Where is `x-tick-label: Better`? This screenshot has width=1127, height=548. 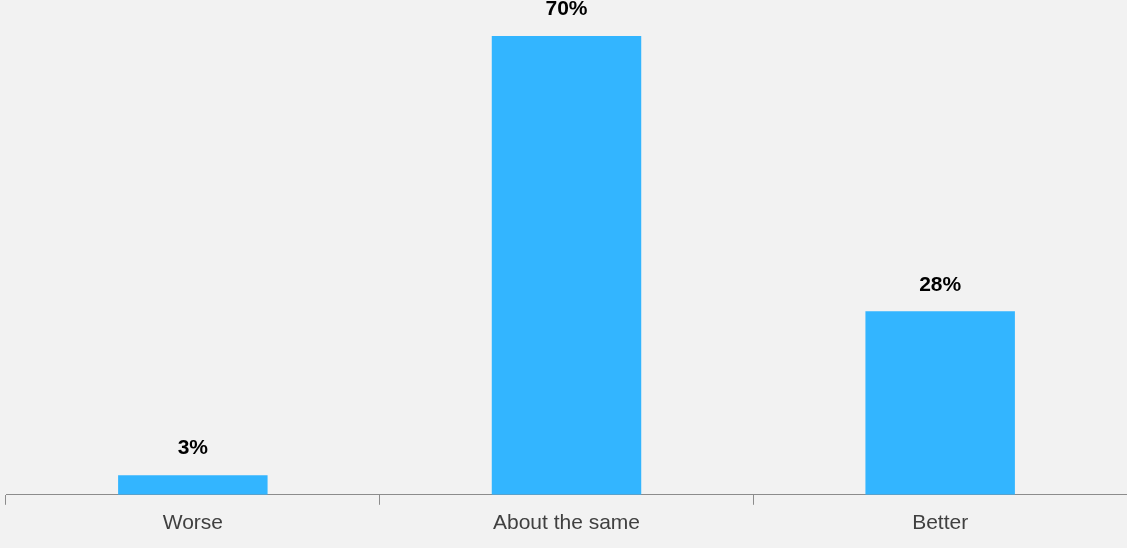 x-tick-label: Better is located at coordinates (940, 522).